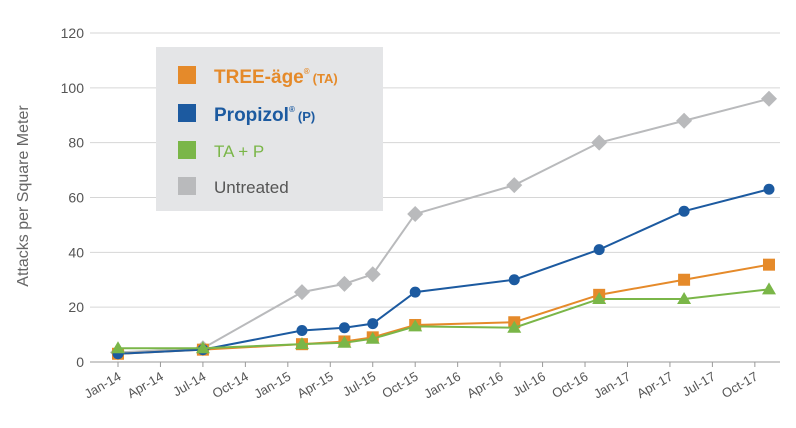 This screenshot has width=796, height=428. Describe the element at coordinates (239, 151) in the screenshot. I see `legend-label-tap: TA + P` at that location.